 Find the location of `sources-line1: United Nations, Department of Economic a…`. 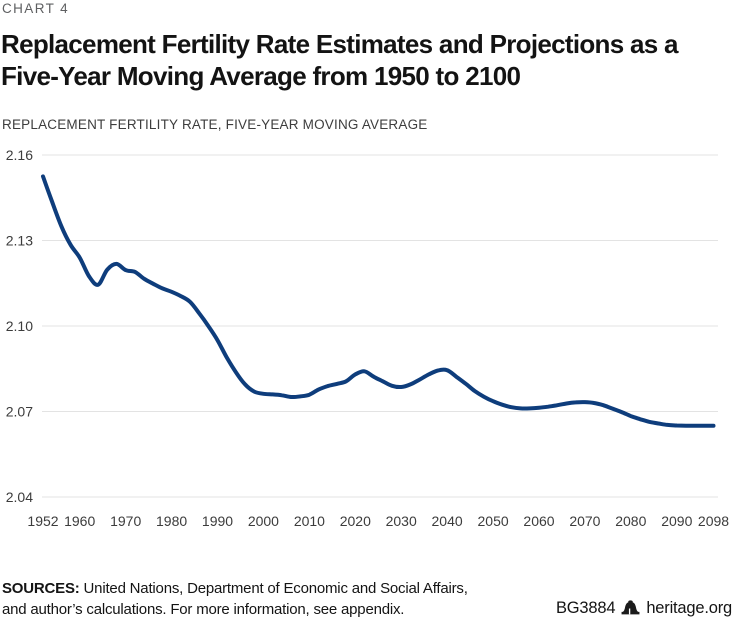

sources-line1: United Nations, Department of Economic a… is located at coordinates (273, 588).